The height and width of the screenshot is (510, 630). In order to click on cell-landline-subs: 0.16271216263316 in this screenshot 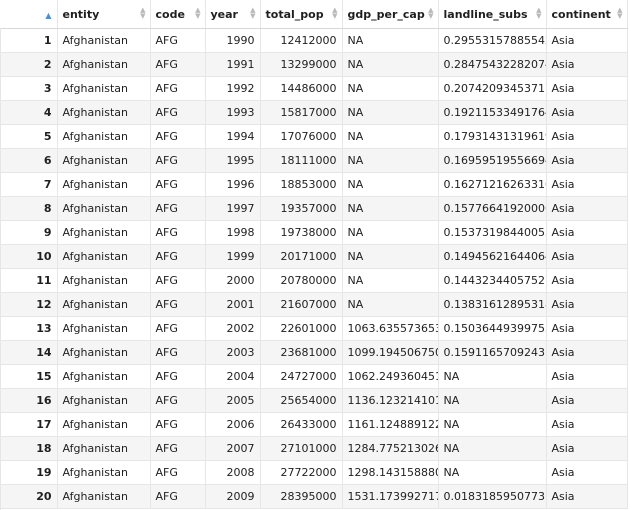, I will do `click(492, 184)`.